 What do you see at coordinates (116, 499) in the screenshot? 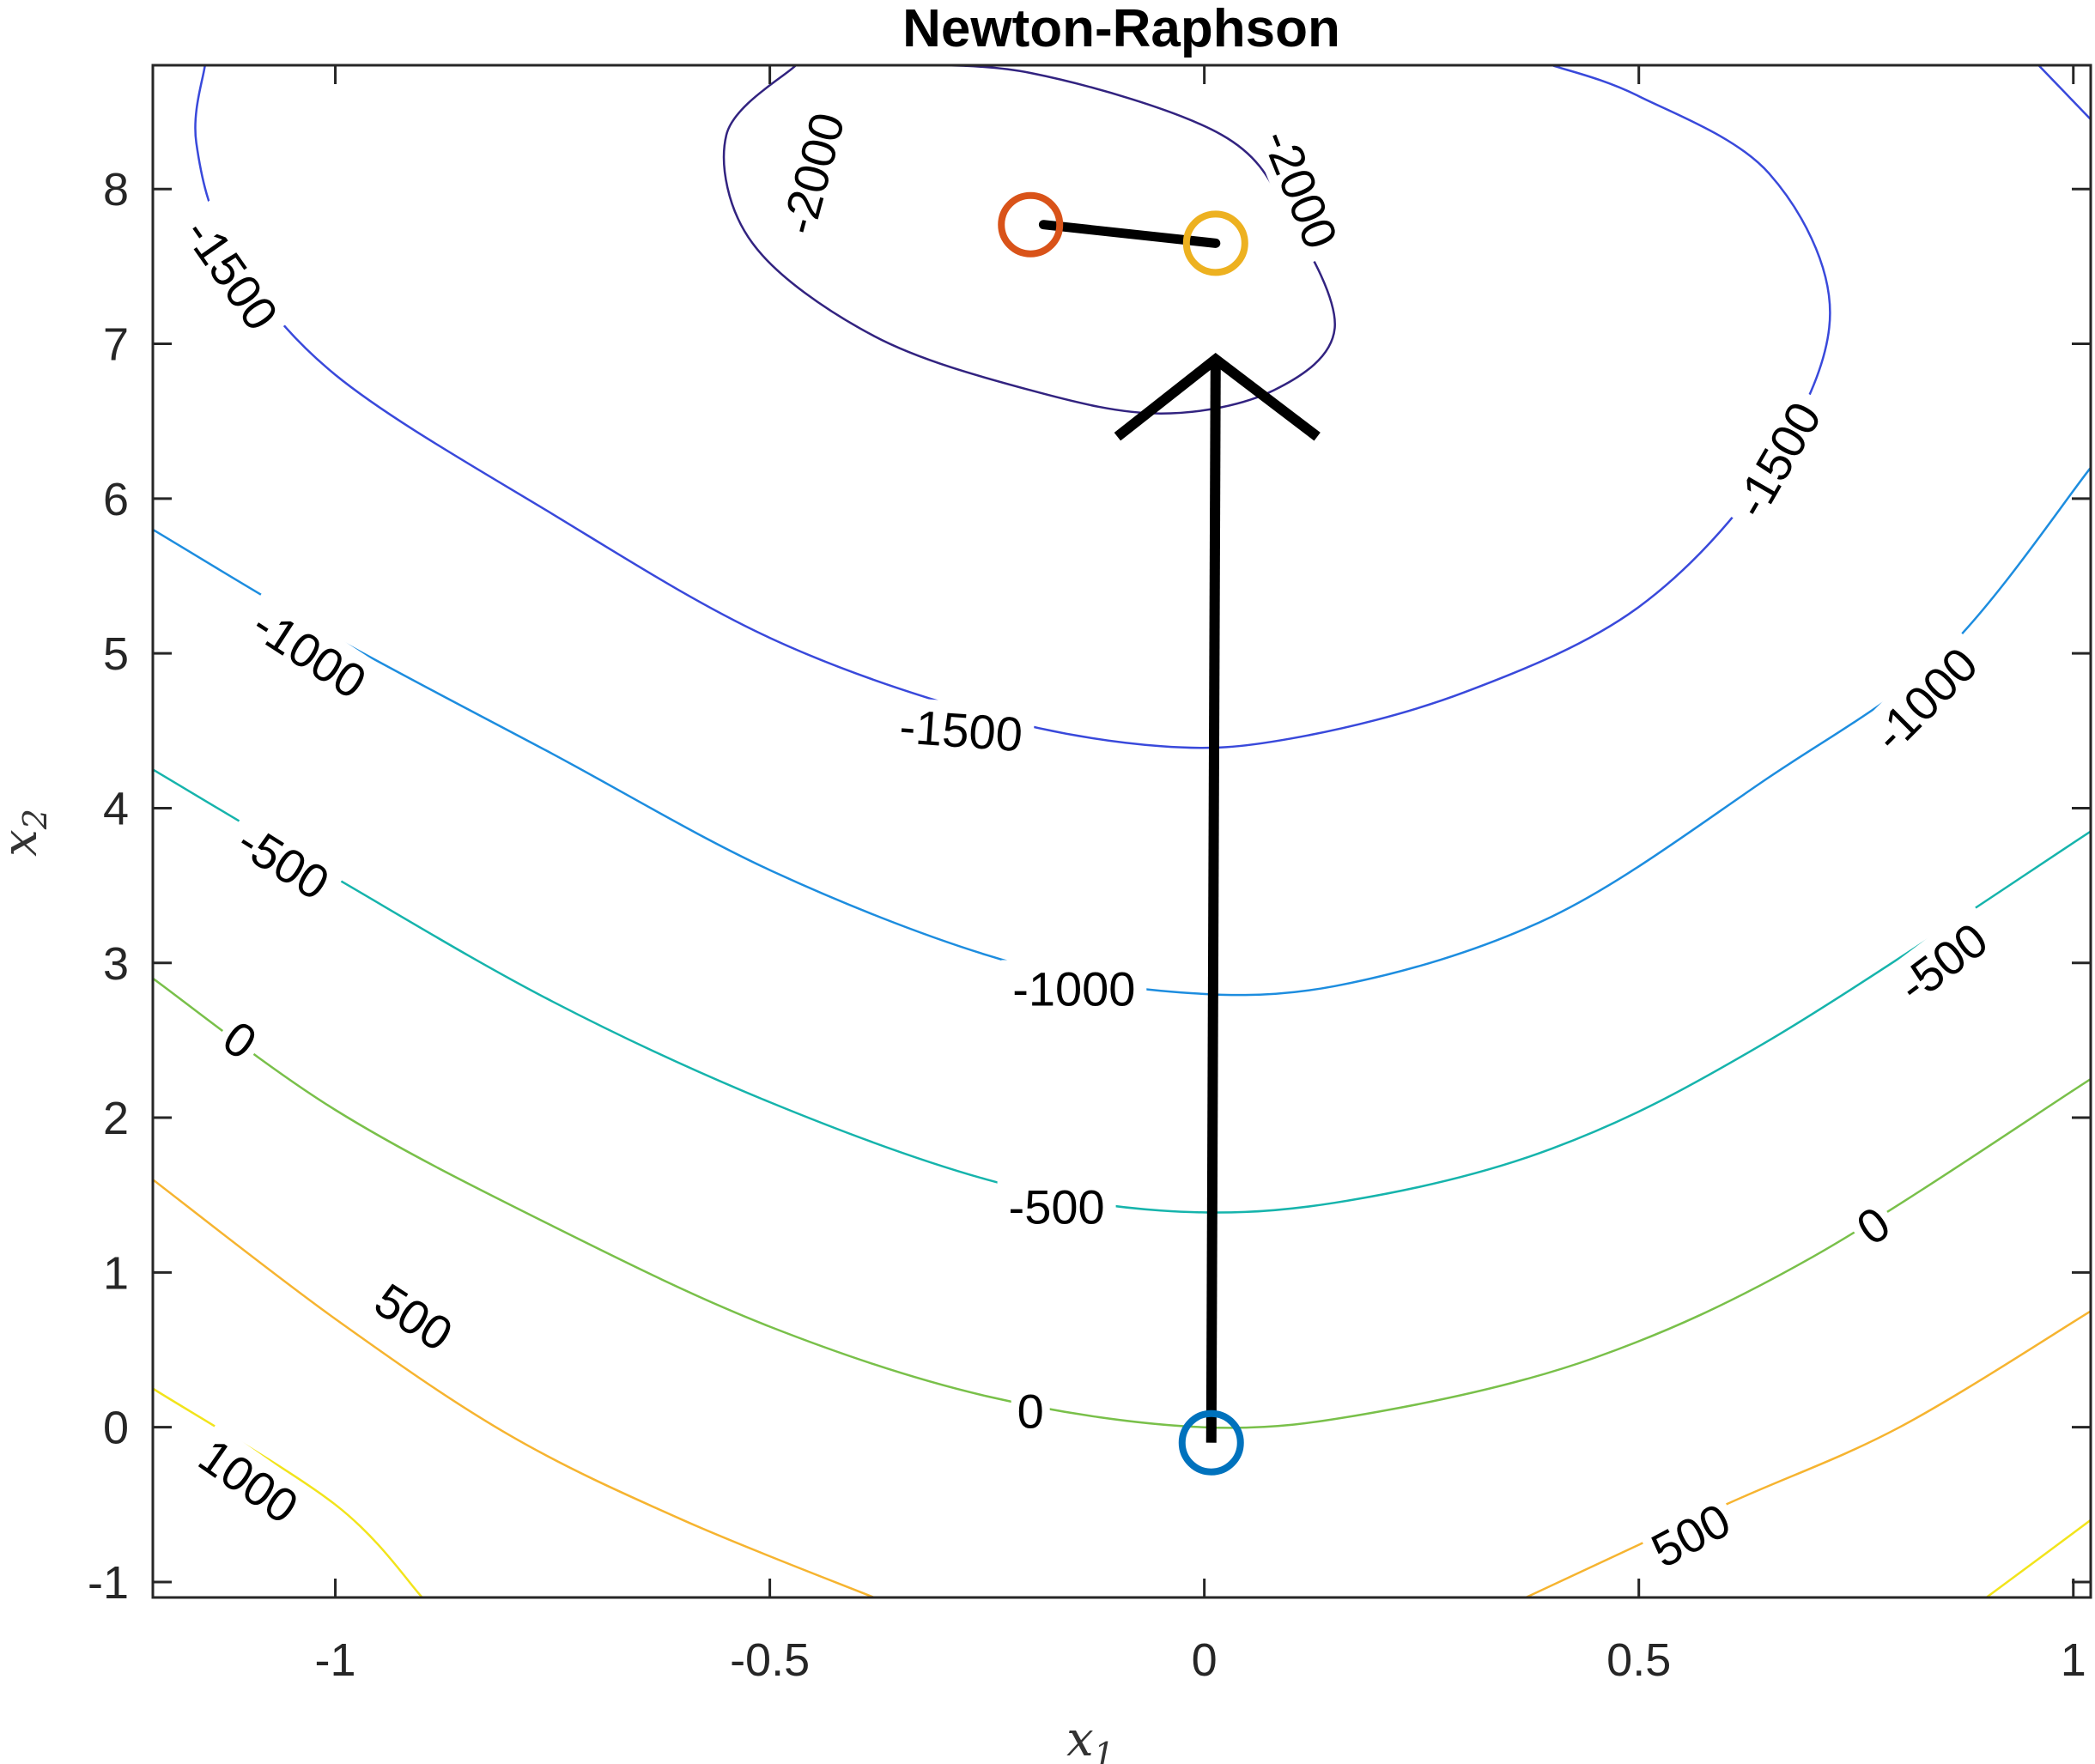
I see `y-tick-label: 6` at bounding box center [116, 499].